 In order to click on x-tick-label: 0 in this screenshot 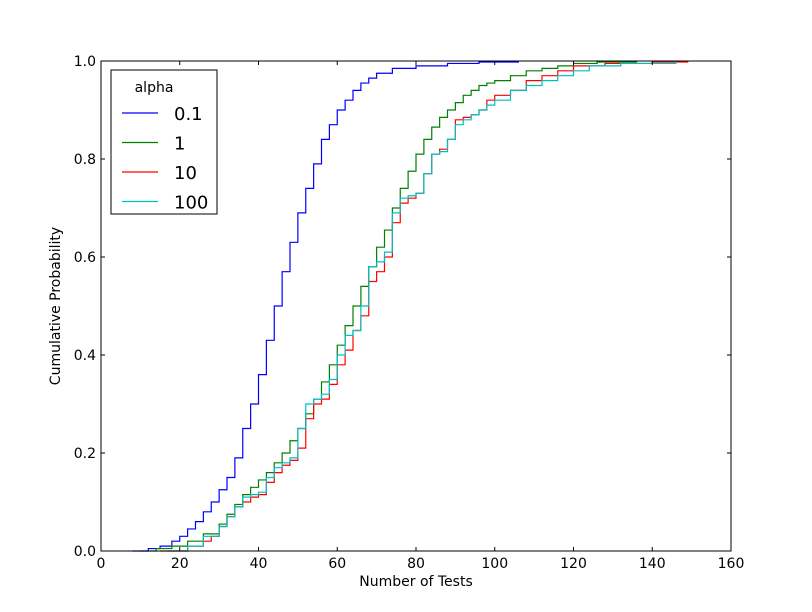, I will do `click(101, 564)`.